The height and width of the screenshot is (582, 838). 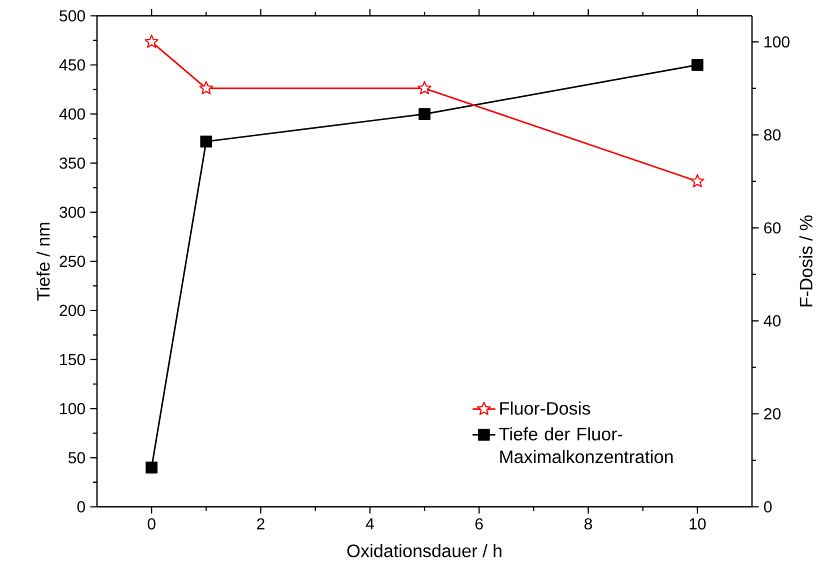 What do you see at coordinates (72, 310) in the screenshot?
I see `y-tick-label: 200` at bounding box center [72, 310].